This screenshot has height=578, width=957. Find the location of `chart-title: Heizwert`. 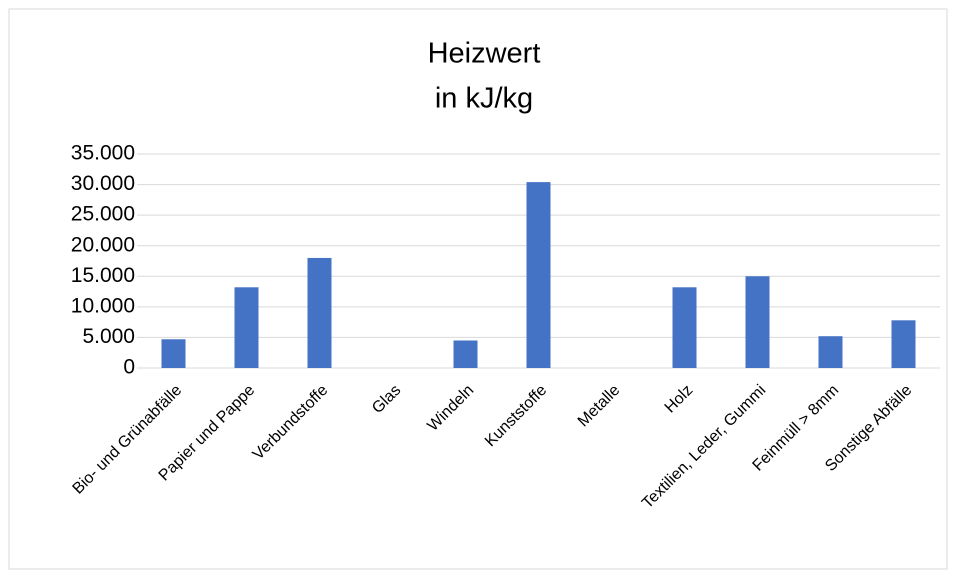

chart-title: Heizwert is located at coordinates (484, 54).